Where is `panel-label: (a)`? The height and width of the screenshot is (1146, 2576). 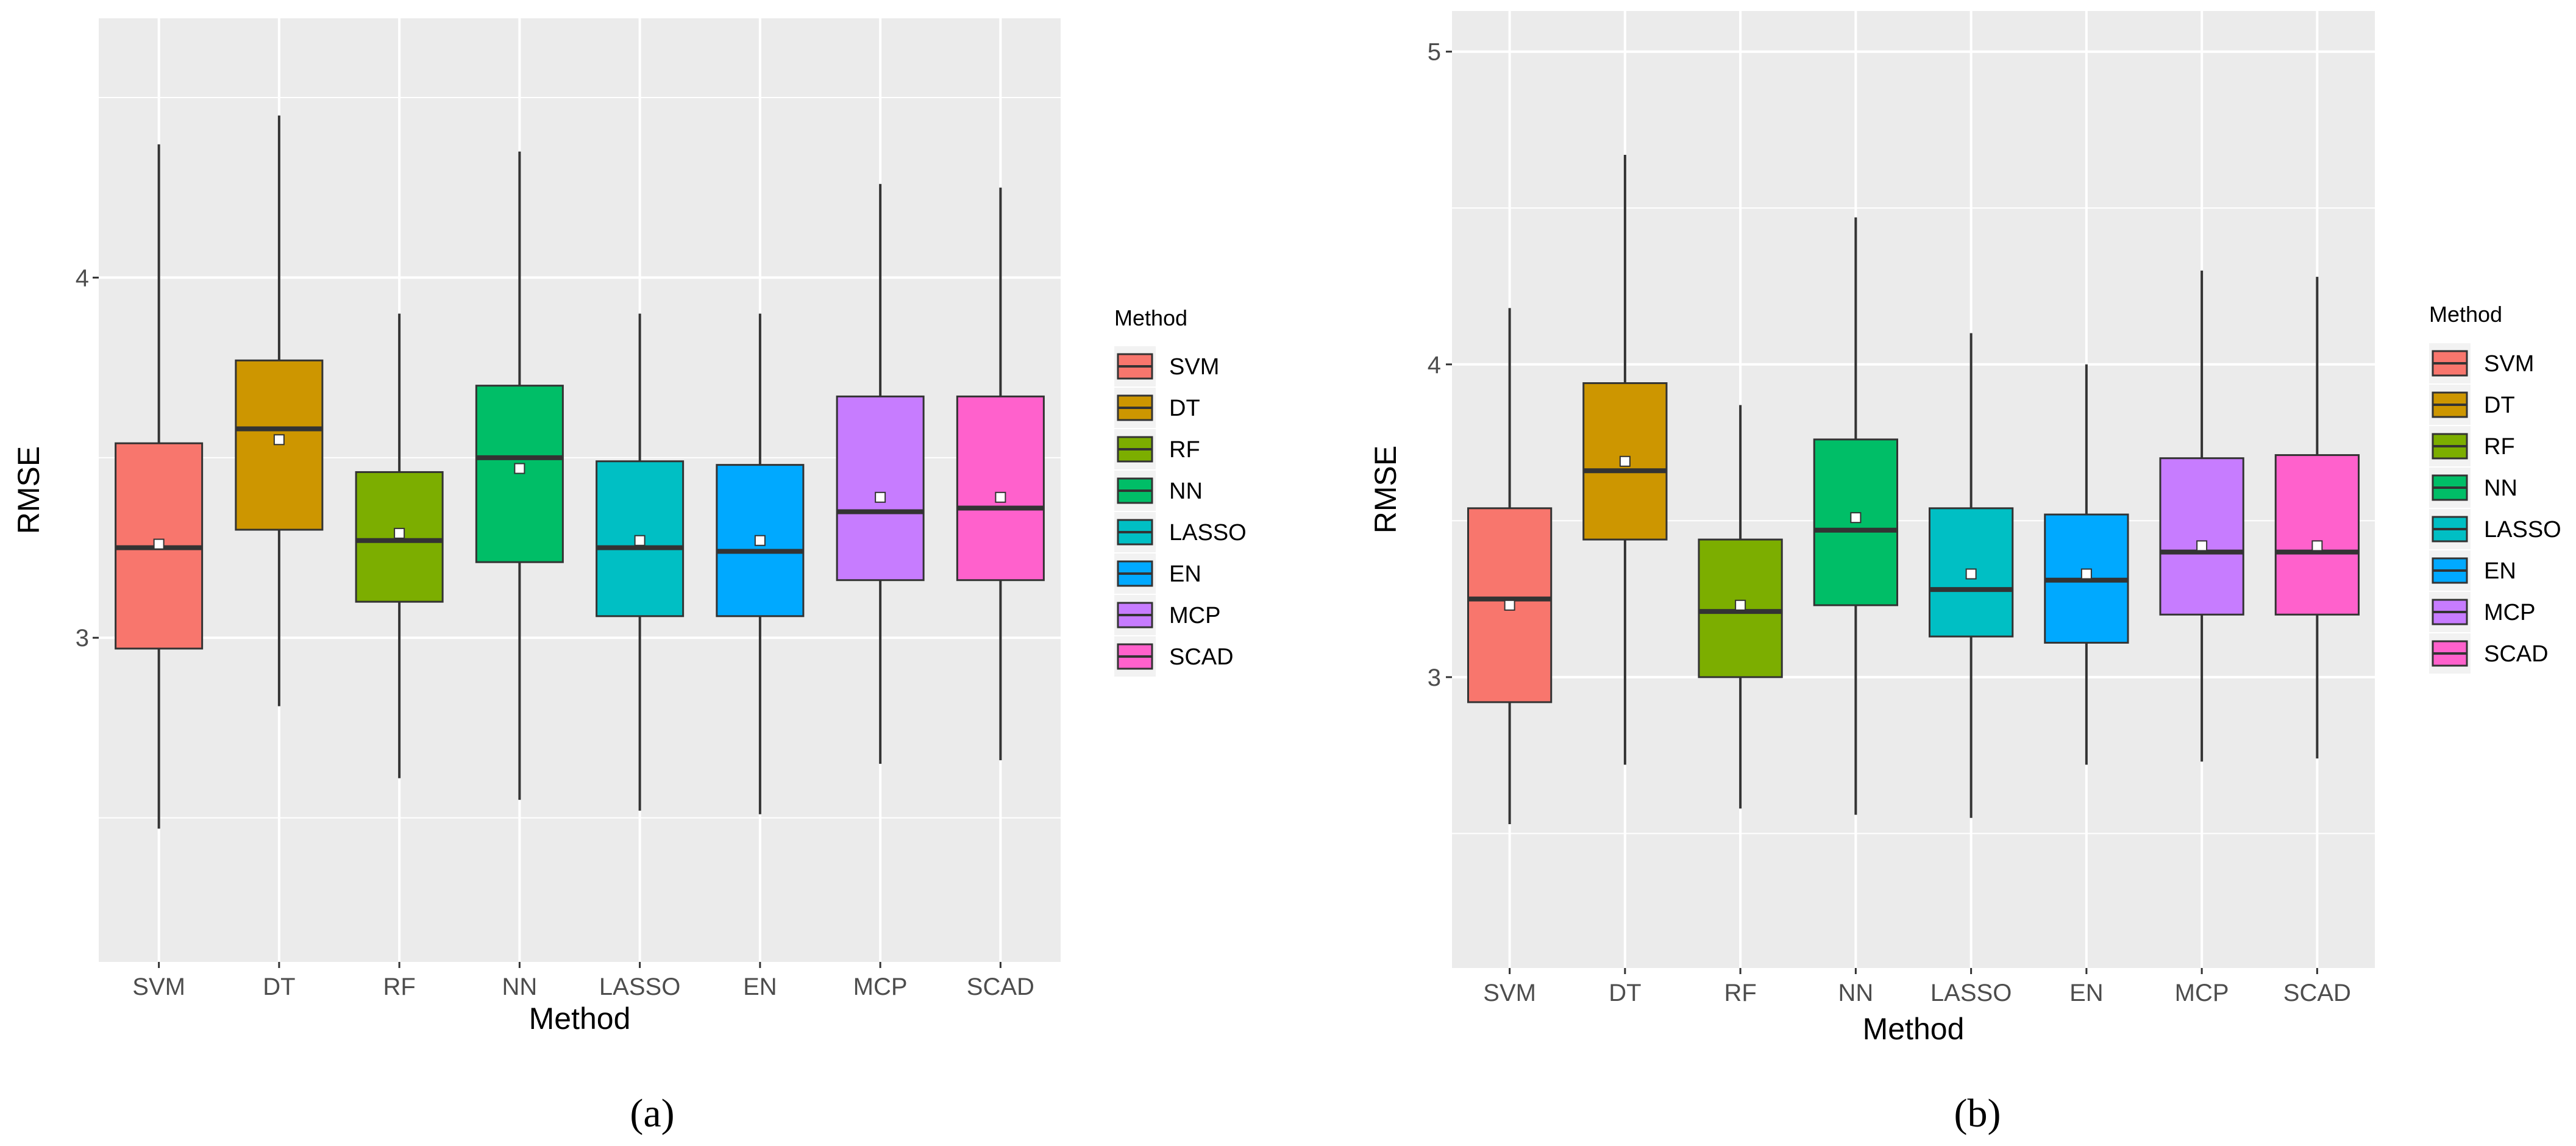
panel-label: (a) is located at coordinates (652, 1114).